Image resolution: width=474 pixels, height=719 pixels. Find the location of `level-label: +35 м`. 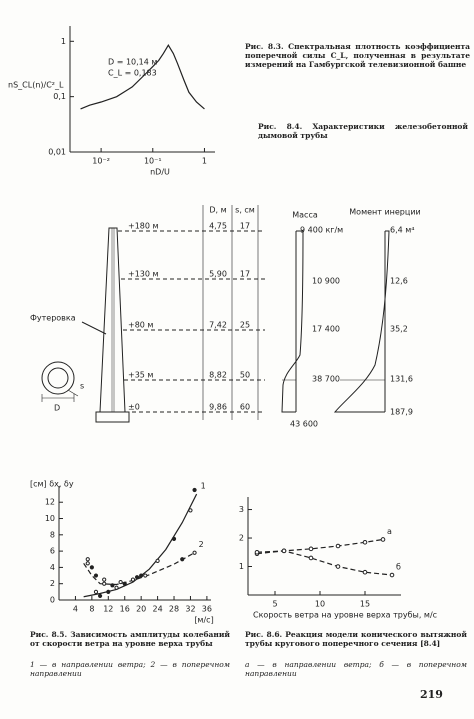

level-label: +35 м is located at coordinates (140, 375).